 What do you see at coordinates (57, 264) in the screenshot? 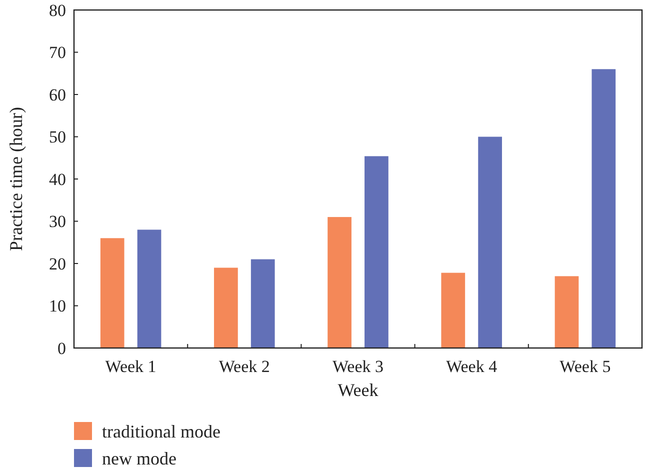
I see `y-tick-label: 20` at bounding box center [57, 264].